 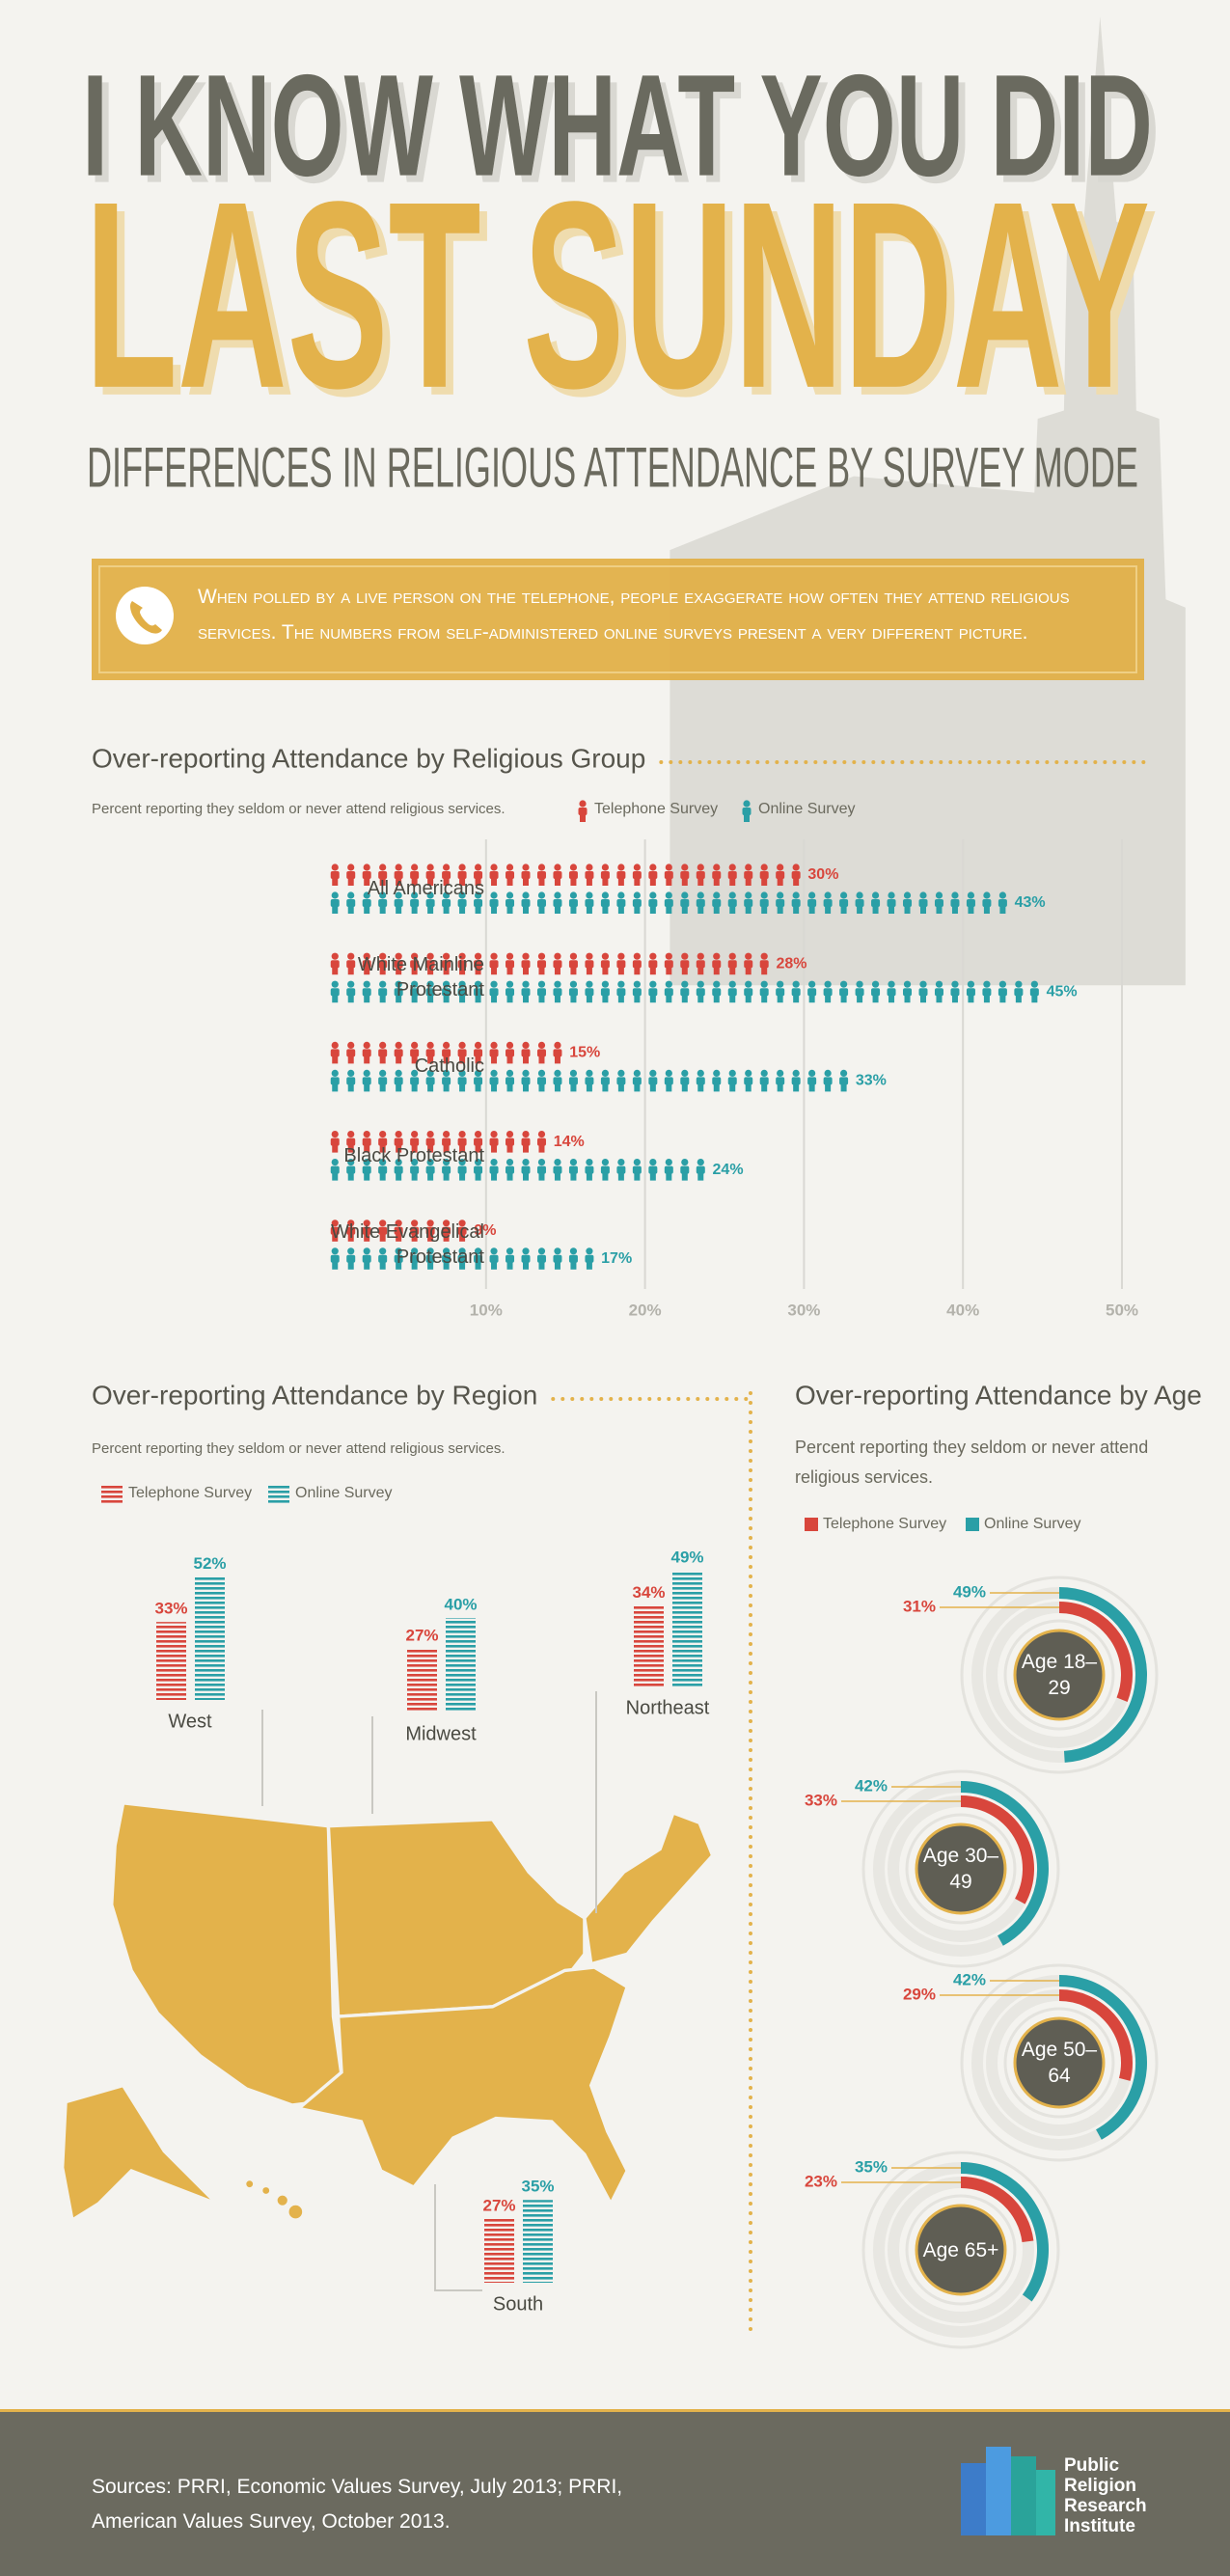 What do you see at coordinates (446, 1052) in the screenshot?
I see `pictogram-bar` at bounding box center [446, 1052].